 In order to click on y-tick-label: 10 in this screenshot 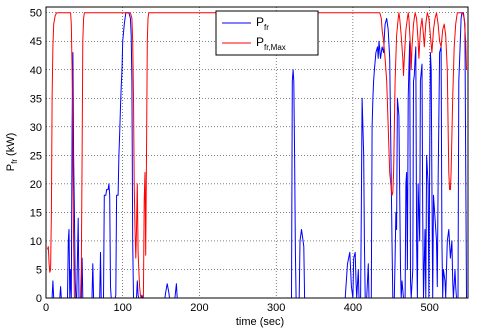, I will do `click(36, 242)`.